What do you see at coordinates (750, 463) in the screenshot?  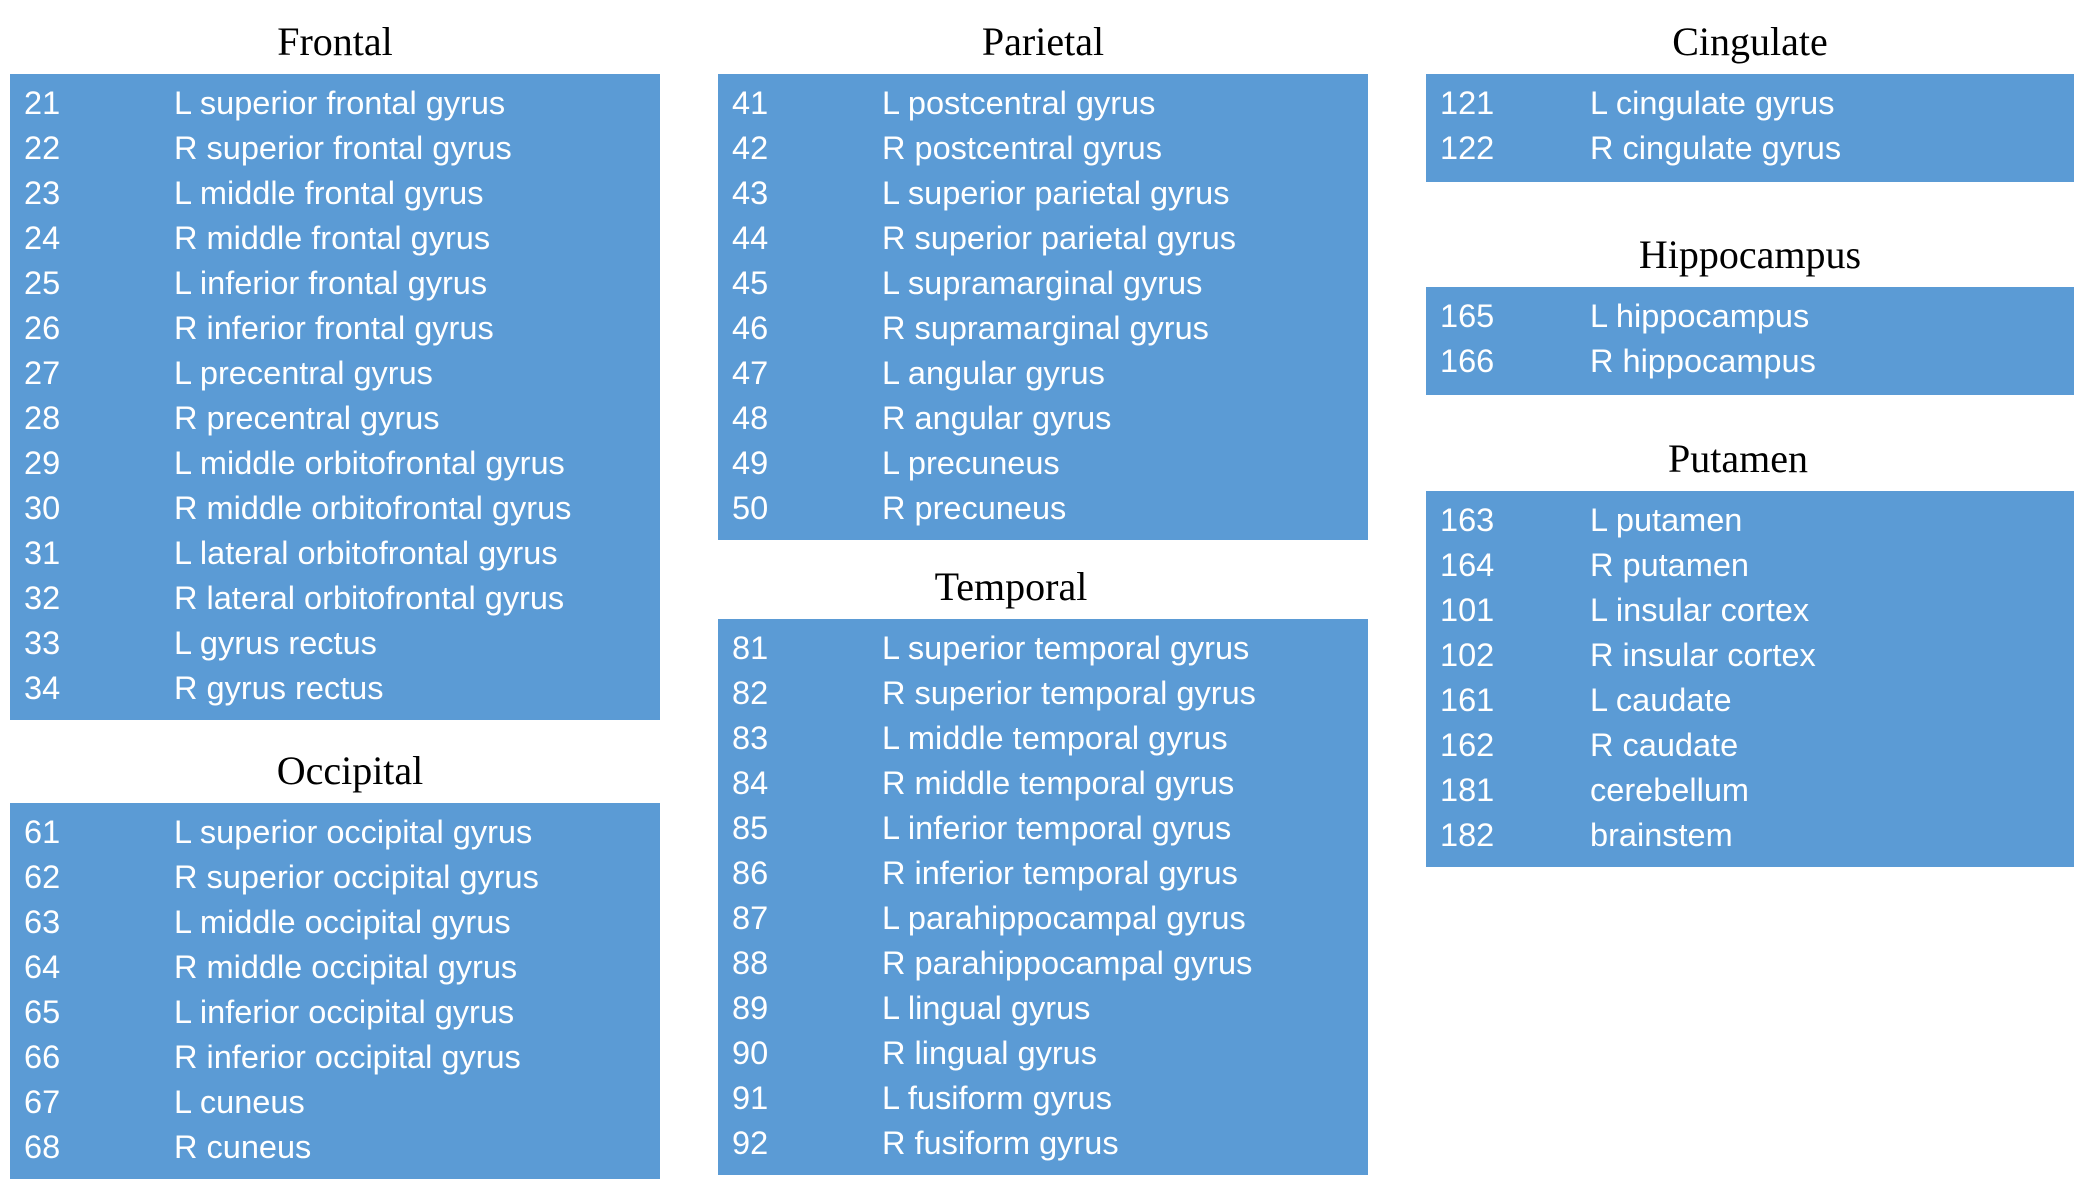 I see `region-code: 49` at bounding box center [750, 463].